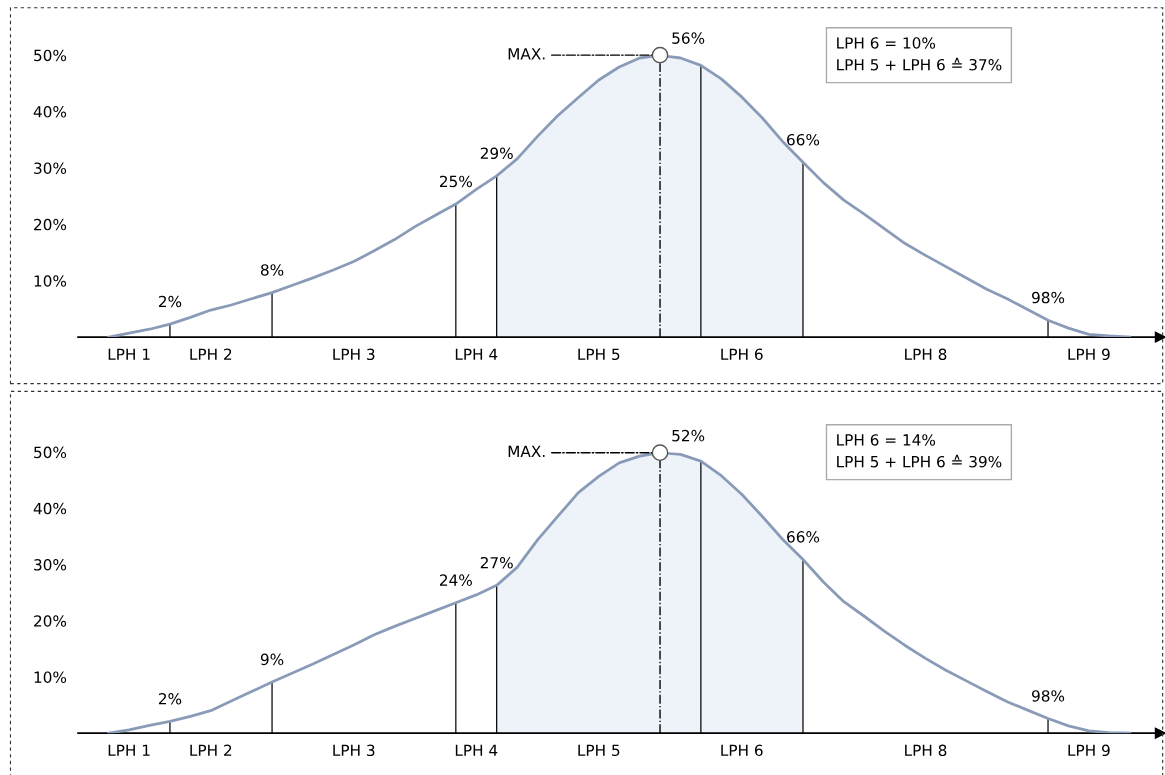 This screenshot has width=1165, height=775. What do you see at coordinates (455, 580) in the screenshot?
I see `annotation: 24%` at bounding box center [455, 580].